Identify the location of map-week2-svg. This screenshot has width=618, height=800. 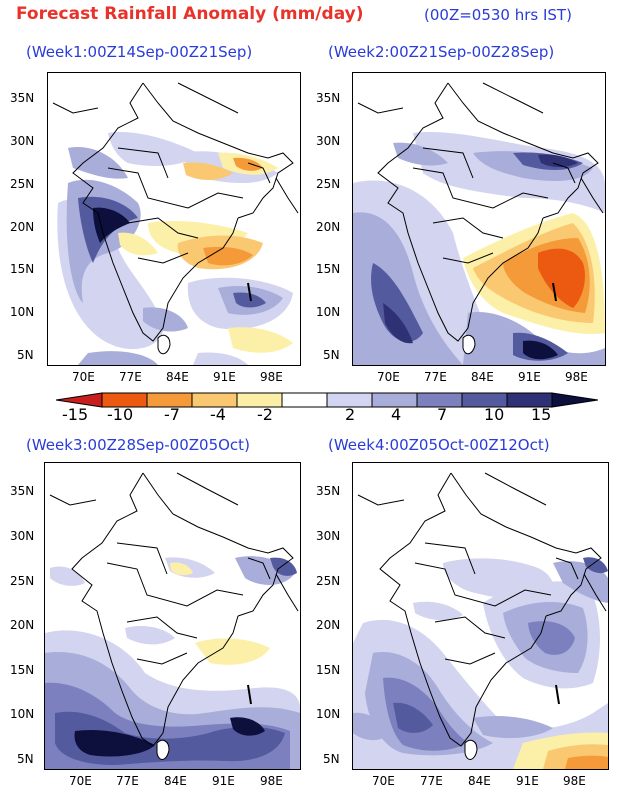
(479, 219).